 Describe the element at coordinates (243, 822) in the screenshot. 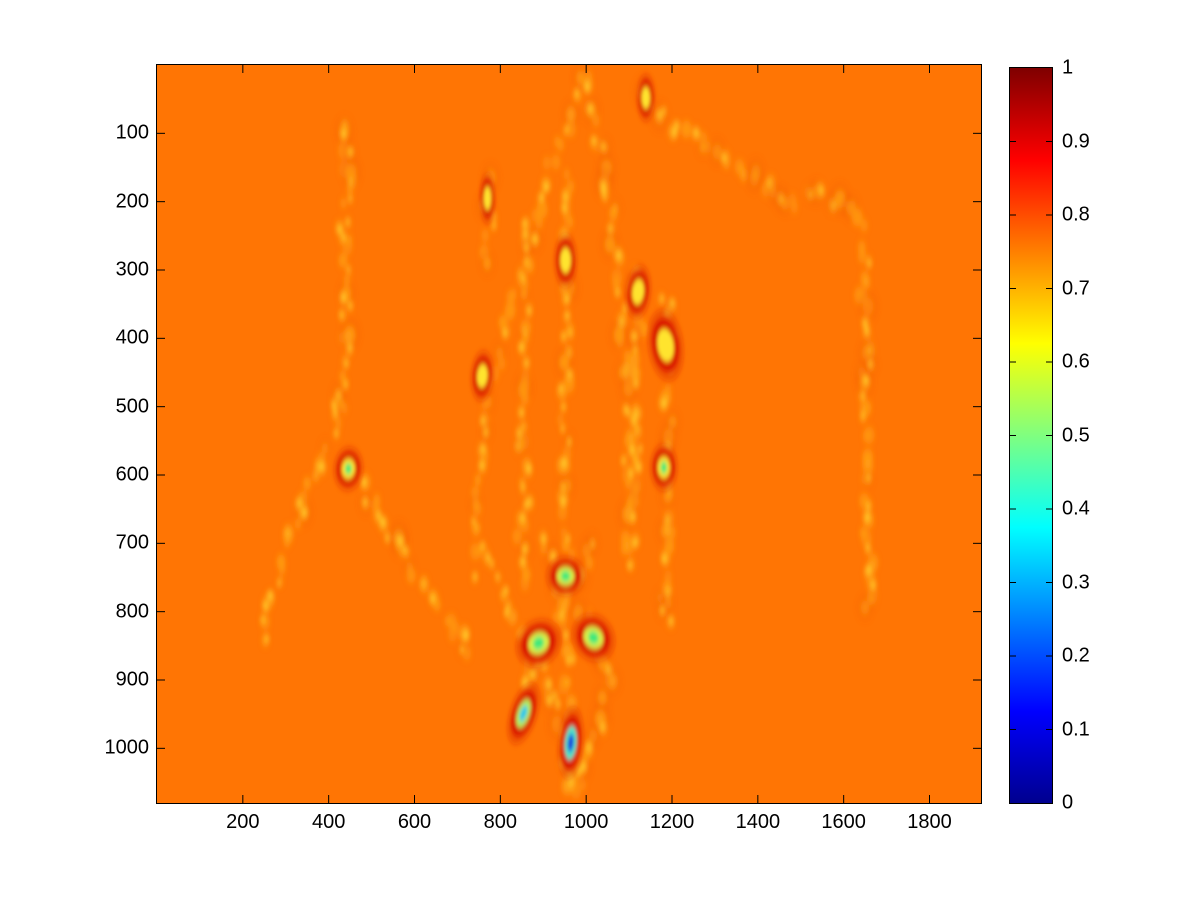

I see `x-tick-label: 200` at that location.